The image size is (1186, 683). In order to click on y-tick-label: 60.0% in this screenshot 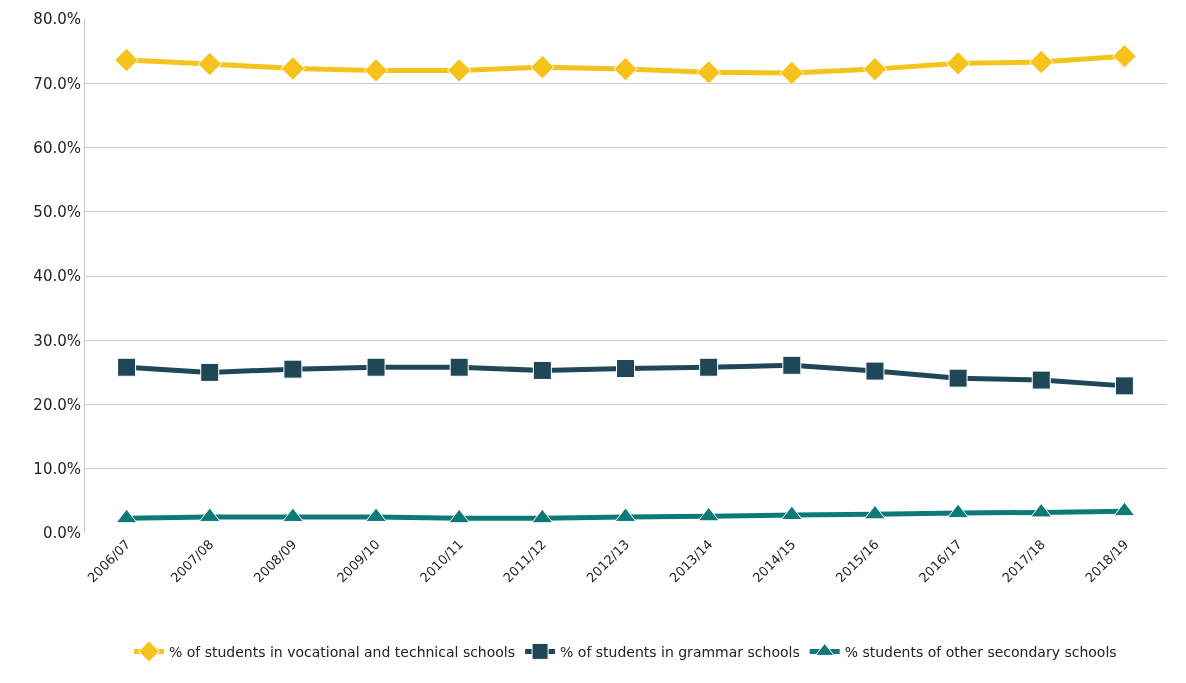, I will do `click(57, 147)`.